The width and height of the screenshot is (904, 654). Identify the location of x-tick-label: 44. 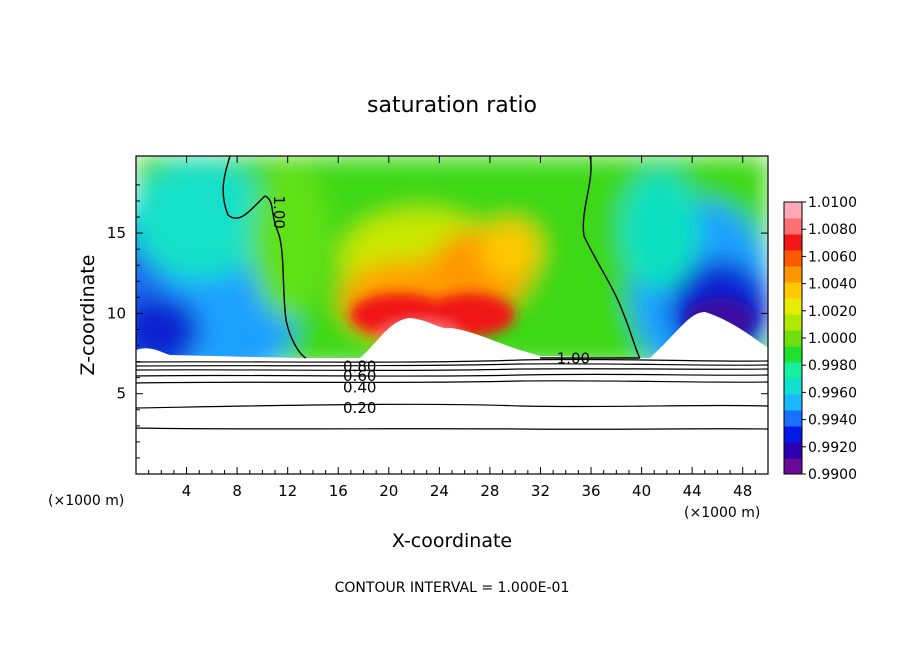
(692, 491).